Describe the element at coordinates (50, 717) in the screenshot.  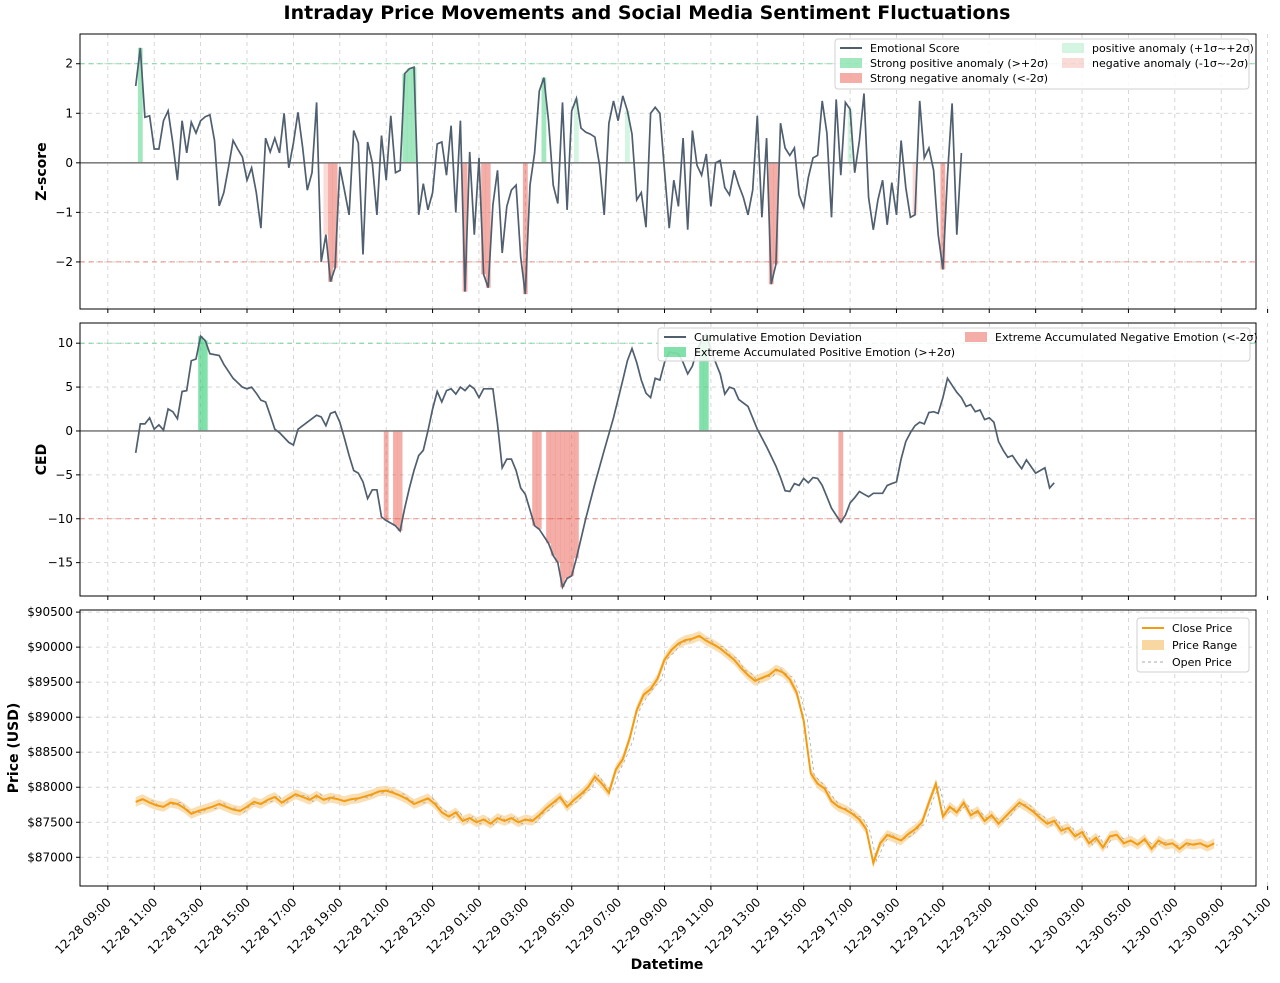
I see `y-tick-label: $89000` at that location.